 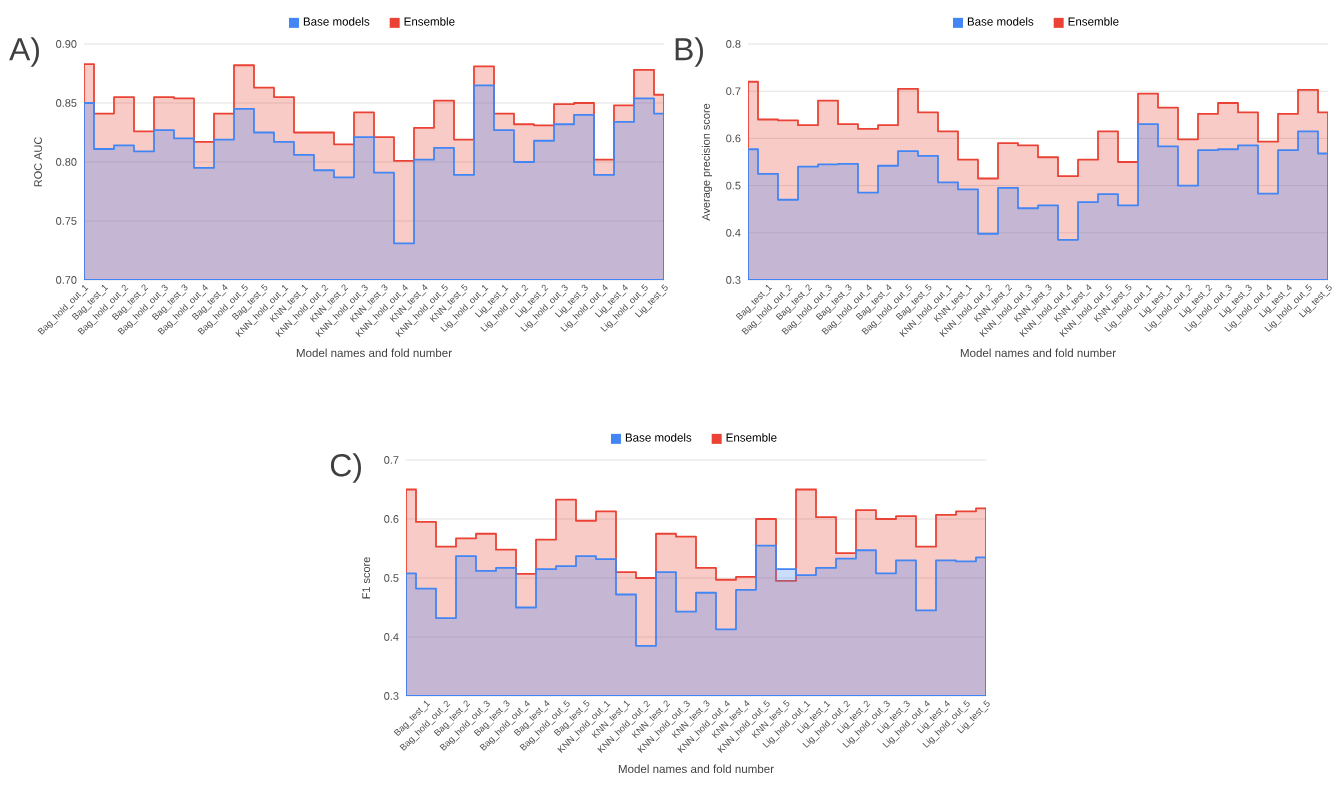 What do you see at coordinates (24, 52) in the screenshot?
I see `text: A)` at bounding box center [24, 52].